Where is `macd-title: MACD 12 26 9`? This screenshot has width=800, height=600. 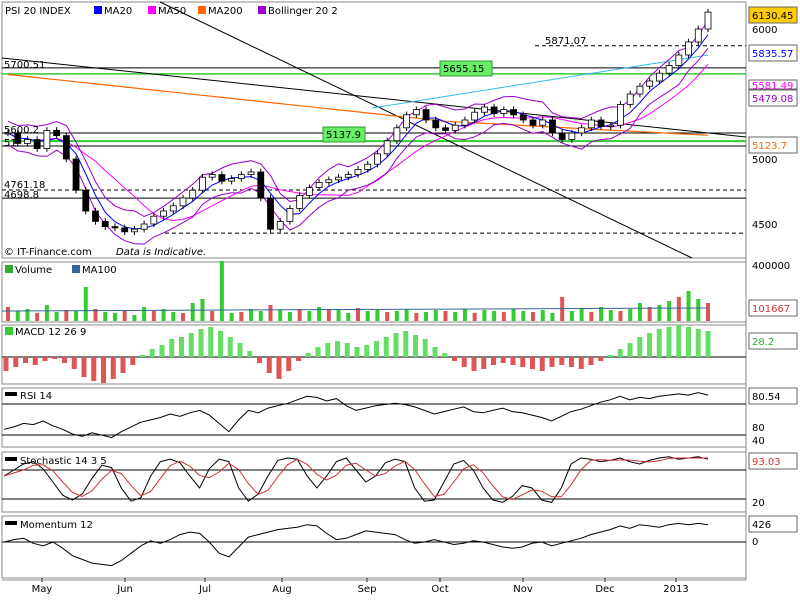 macd-title: MACD 12 26 9 is located at coordinates (50, 332).